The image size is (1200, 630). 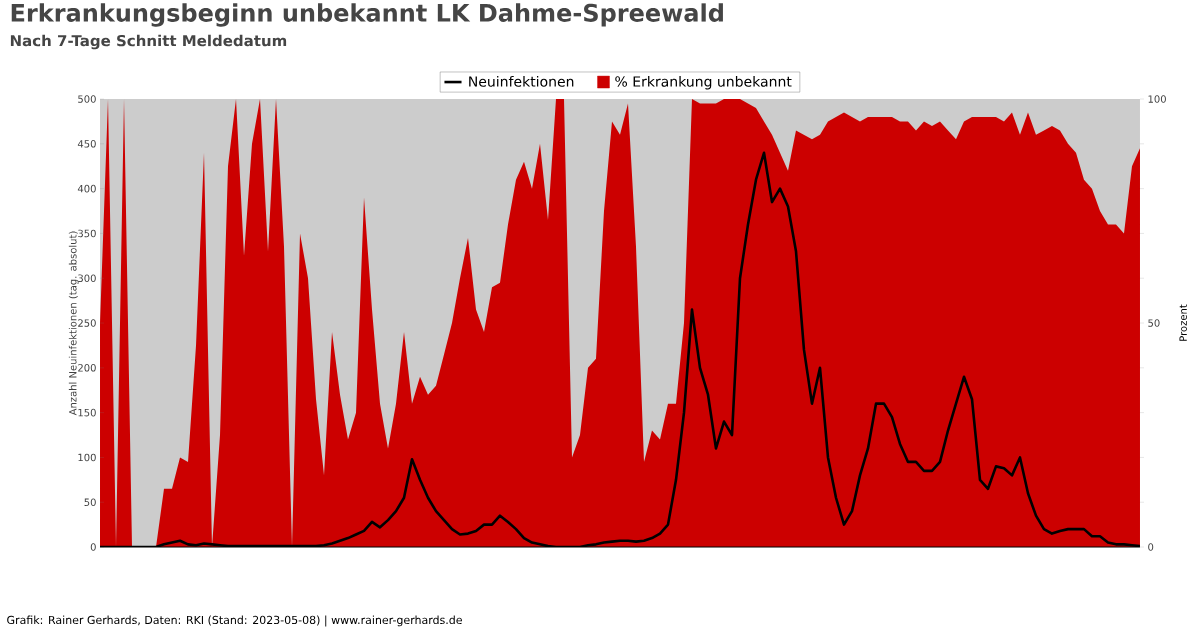 I want to click on y-tick-label: 0, so click(x=93, y=547).